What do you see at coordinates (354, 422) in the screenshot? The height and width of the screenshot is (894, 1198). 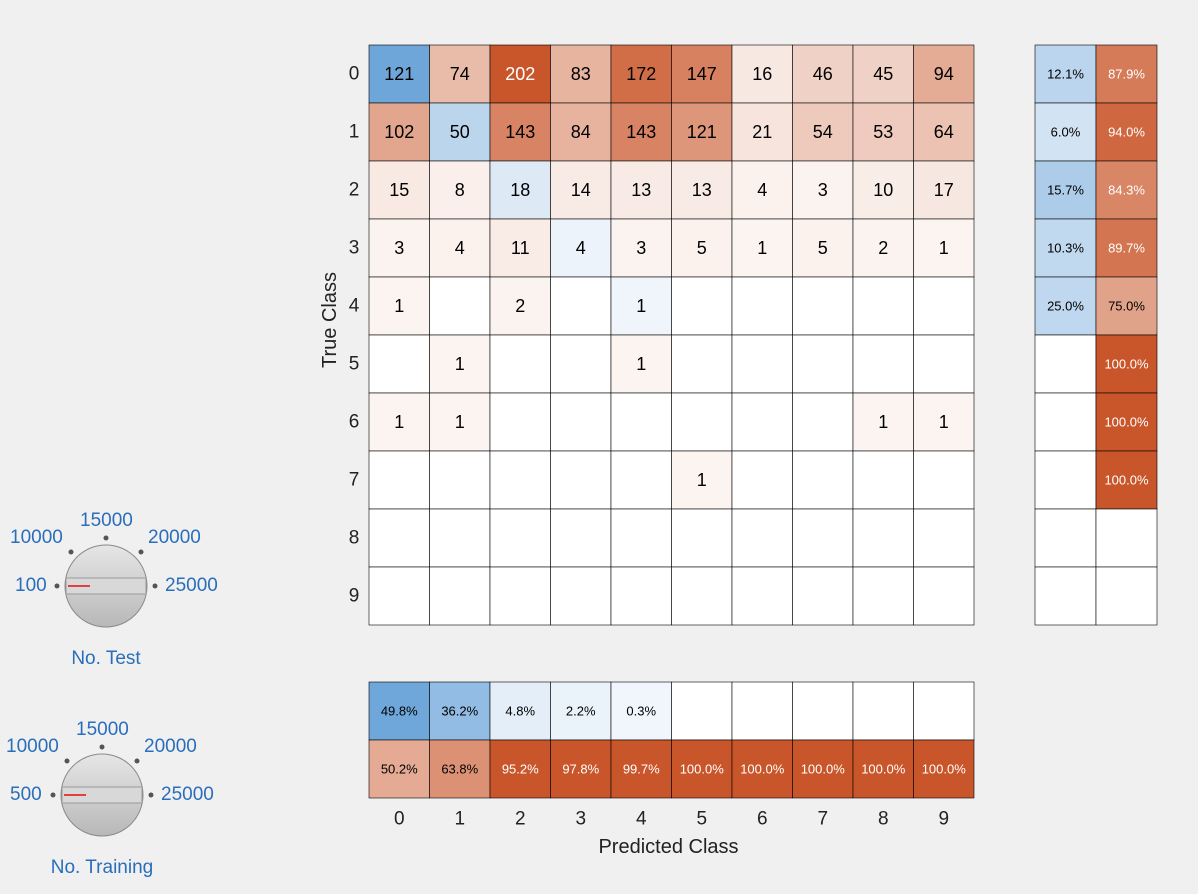 I see `row-tick-label: 6` at bounding box center [354, 422].